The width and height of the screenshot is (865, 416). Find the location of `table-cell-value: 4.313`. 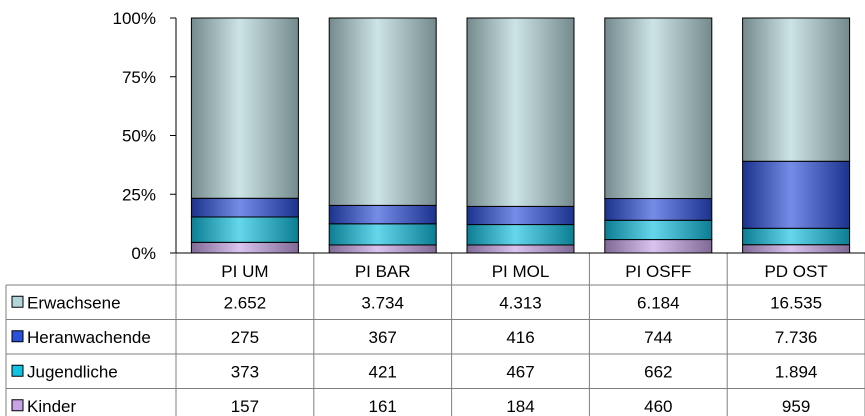

table-cell-value: 4.313 is located at coordinates (520, 302).